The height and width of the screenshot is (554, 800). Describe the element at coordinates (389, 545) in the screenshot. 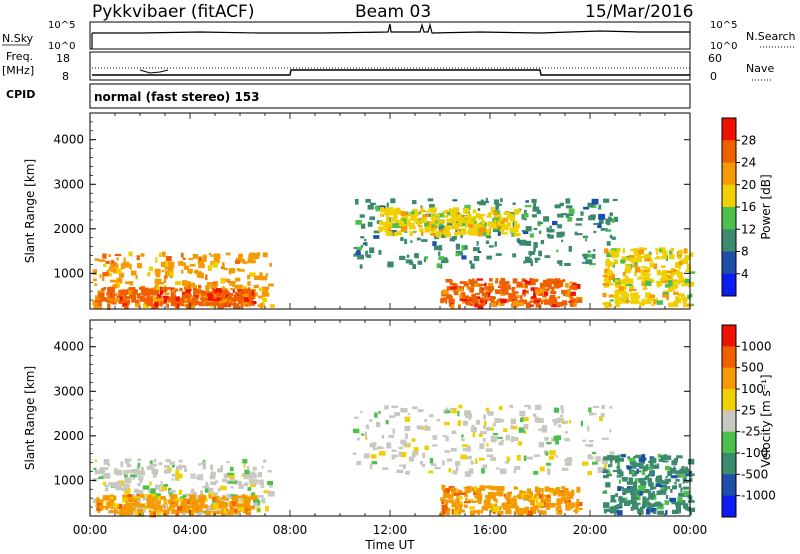

I see `x-axis-label: Time UT` at that location.